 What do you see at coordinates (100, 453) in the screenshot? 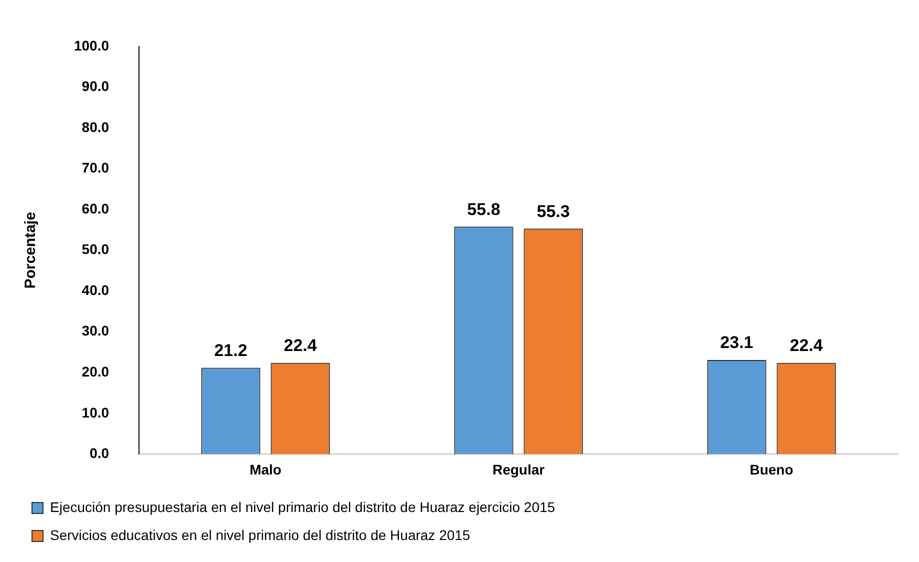
I see `y-tick-label: 0.0` at bounding box center [100, 453].